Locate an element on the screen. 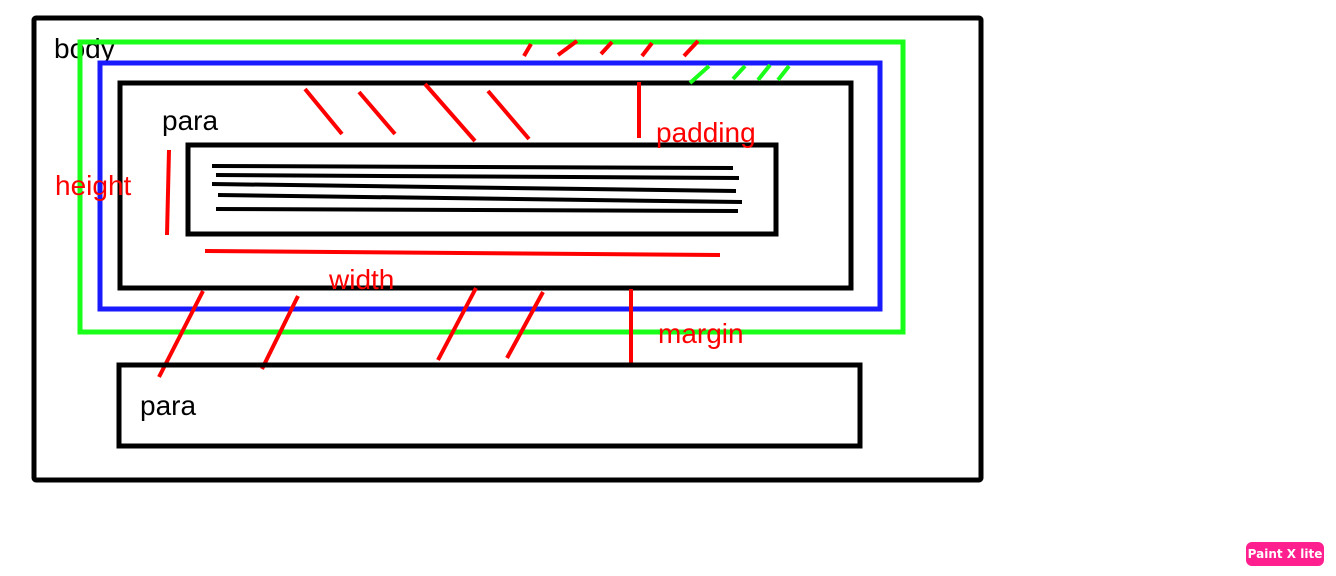 The width and height of the screenshot is (1336, 576). padding-label: padding is located at coordinates (706, 132).